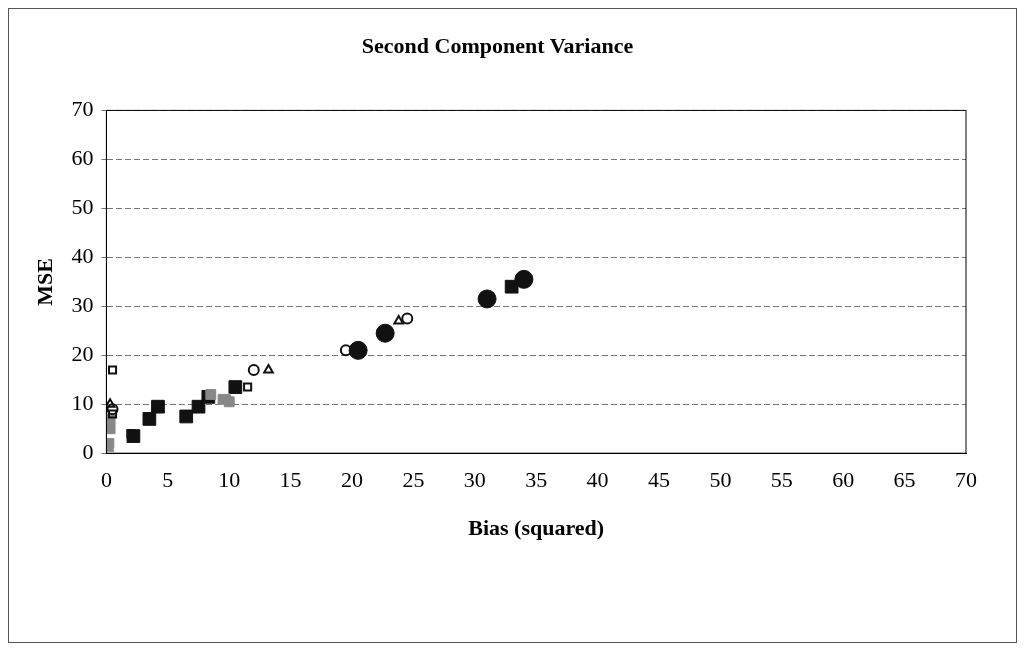 The height and width of the screenshot is (651, 1025). I want to click on y-tick-label: 30, so click(82, 305).